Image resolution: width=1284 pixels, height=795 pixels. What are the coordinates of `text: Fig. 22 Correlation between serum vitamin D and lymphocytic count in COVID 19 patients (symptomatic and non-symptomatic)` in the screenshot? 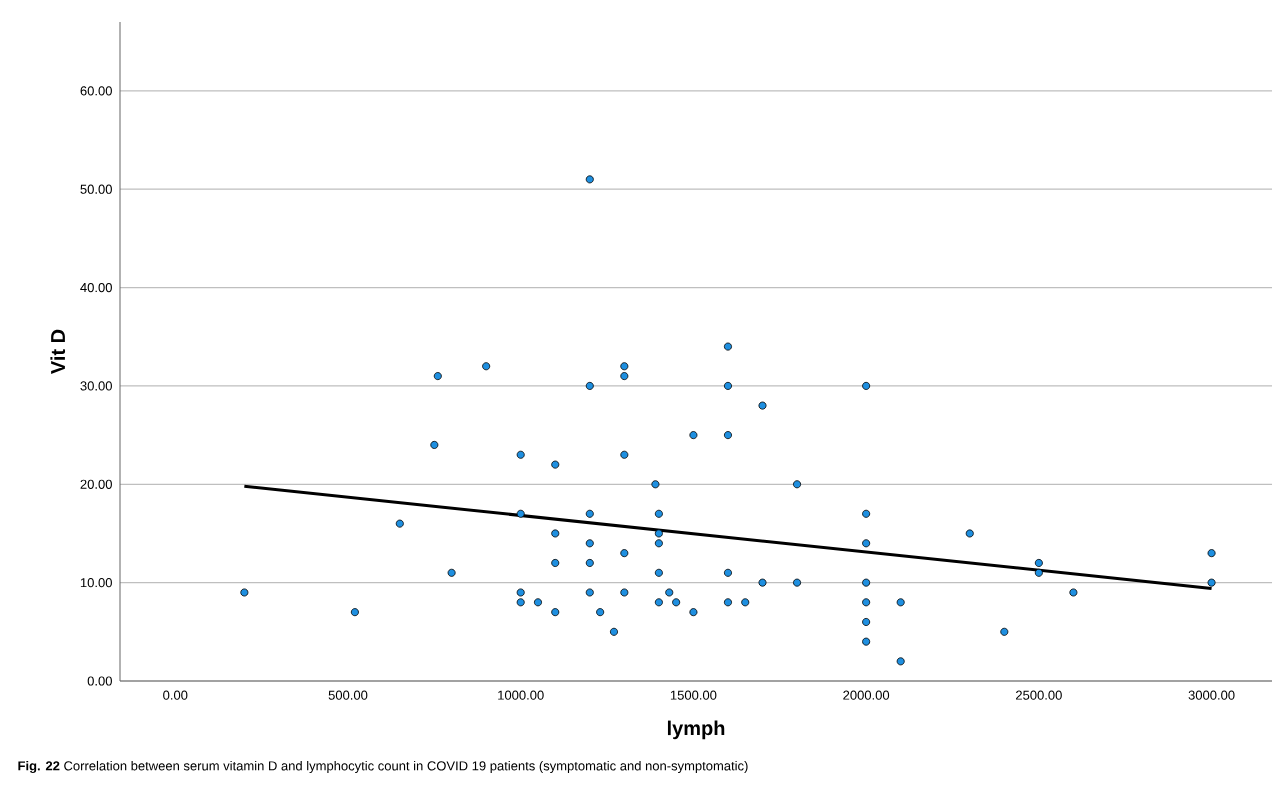 It's located at (383, 767).